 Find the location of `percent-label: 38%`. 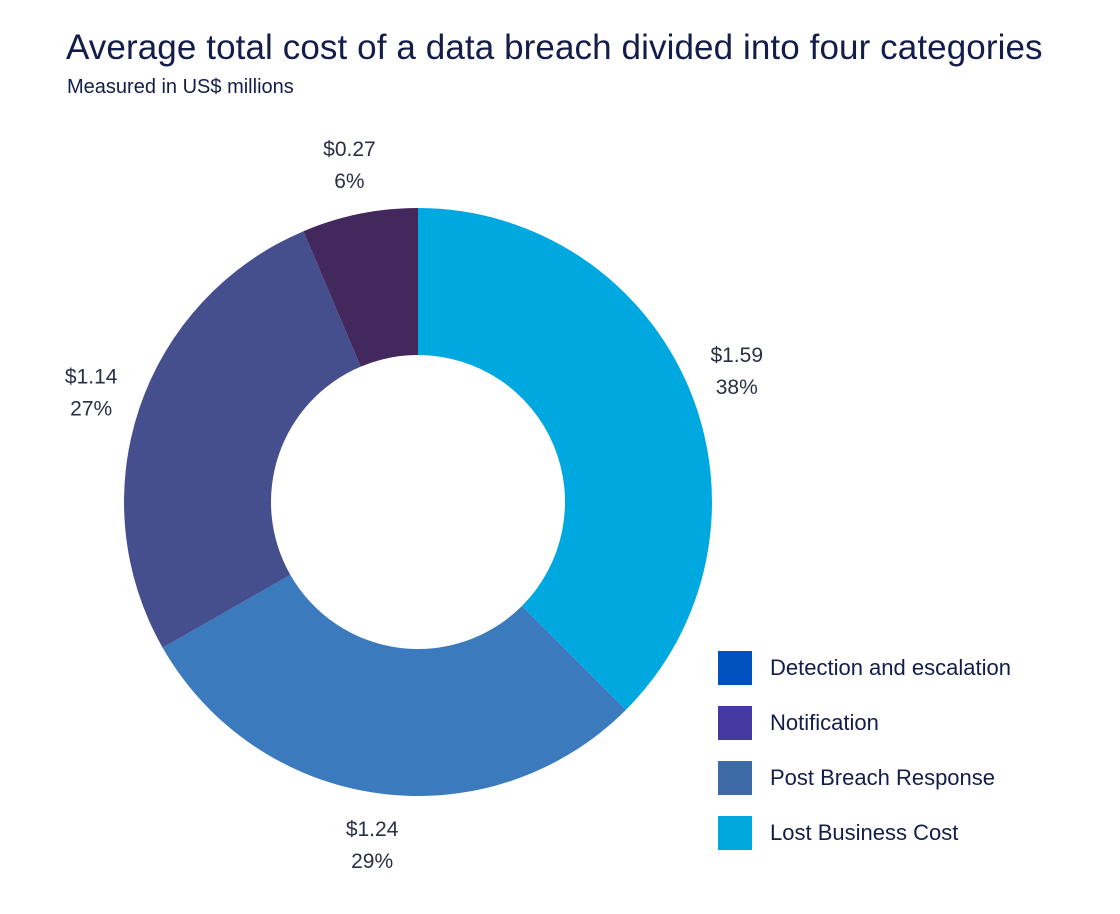

percent-label: 38% is located at coordinates (737, 387).